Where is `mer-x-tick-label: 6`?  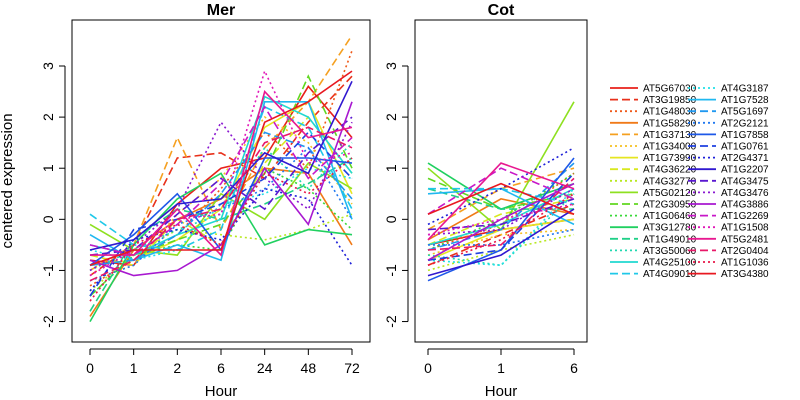 mer-x-tick-label: 6 is located at coordinates (221, 368).